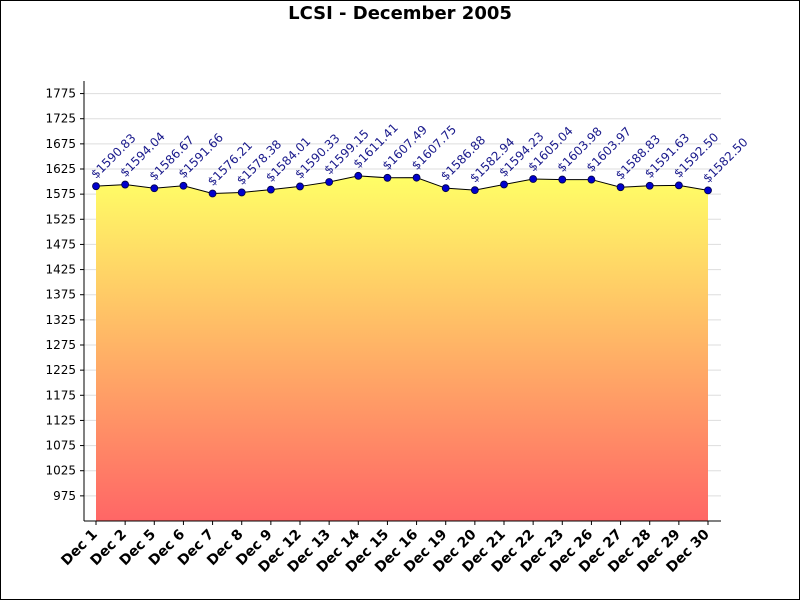 The height and width of the screenshot is (600, 800). What do you see at coordinates (60, 94) in the screenshot?
I see `y-tick-label: 1775` at bounding box center [60, 94].